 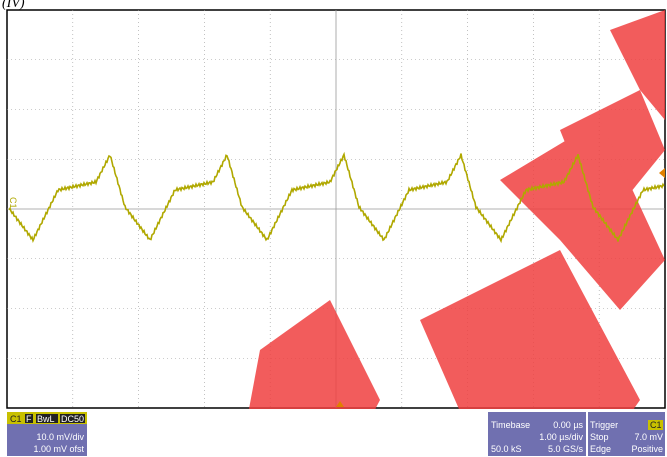 I want to click on channel-offset: 1.00 mV ofst, so click(x=58, y=449).